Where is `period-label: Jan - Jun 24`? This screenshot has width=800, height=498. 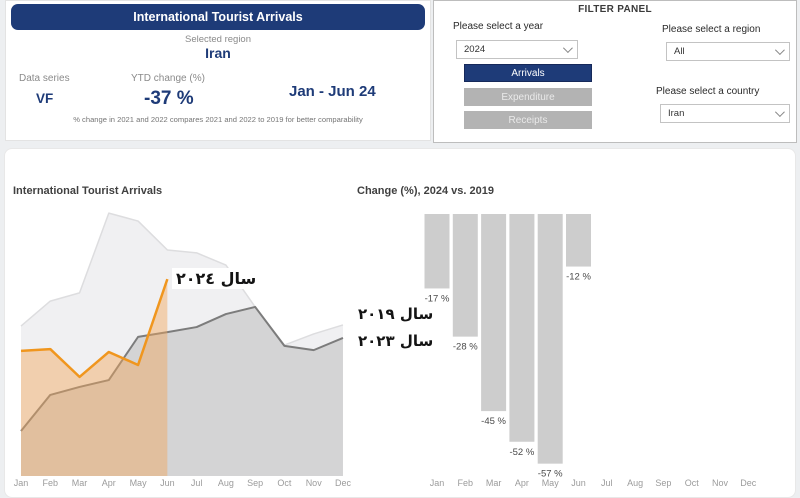 period-label: Jan - Jun 24 is located at coordinates (332, 91).